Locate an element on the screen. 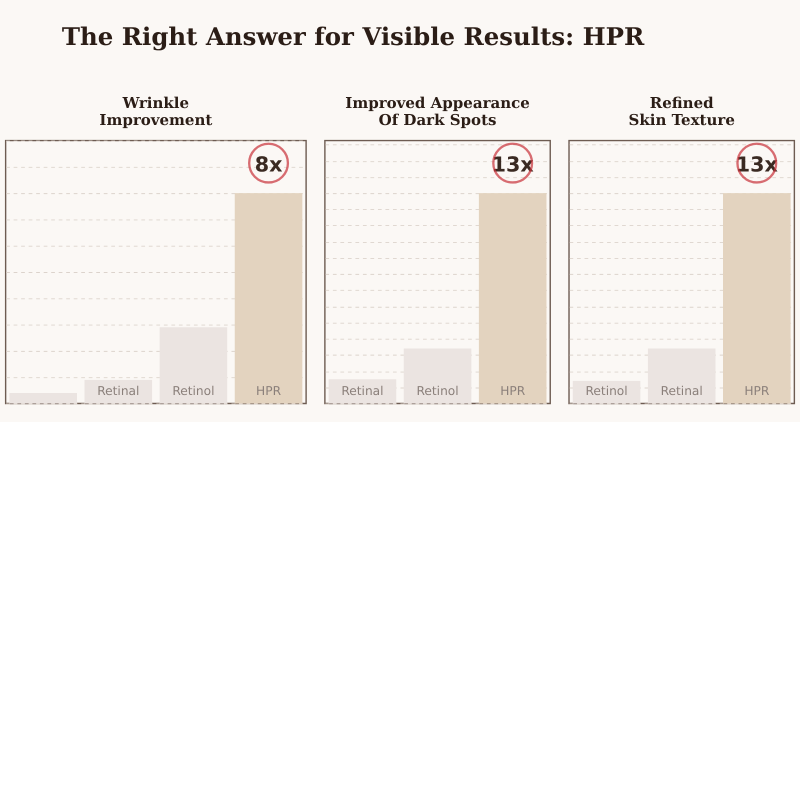 The width and height of the screenshot is (800, 800). chart-title: Refined Skin Texture is located at coordinates (681, 111).